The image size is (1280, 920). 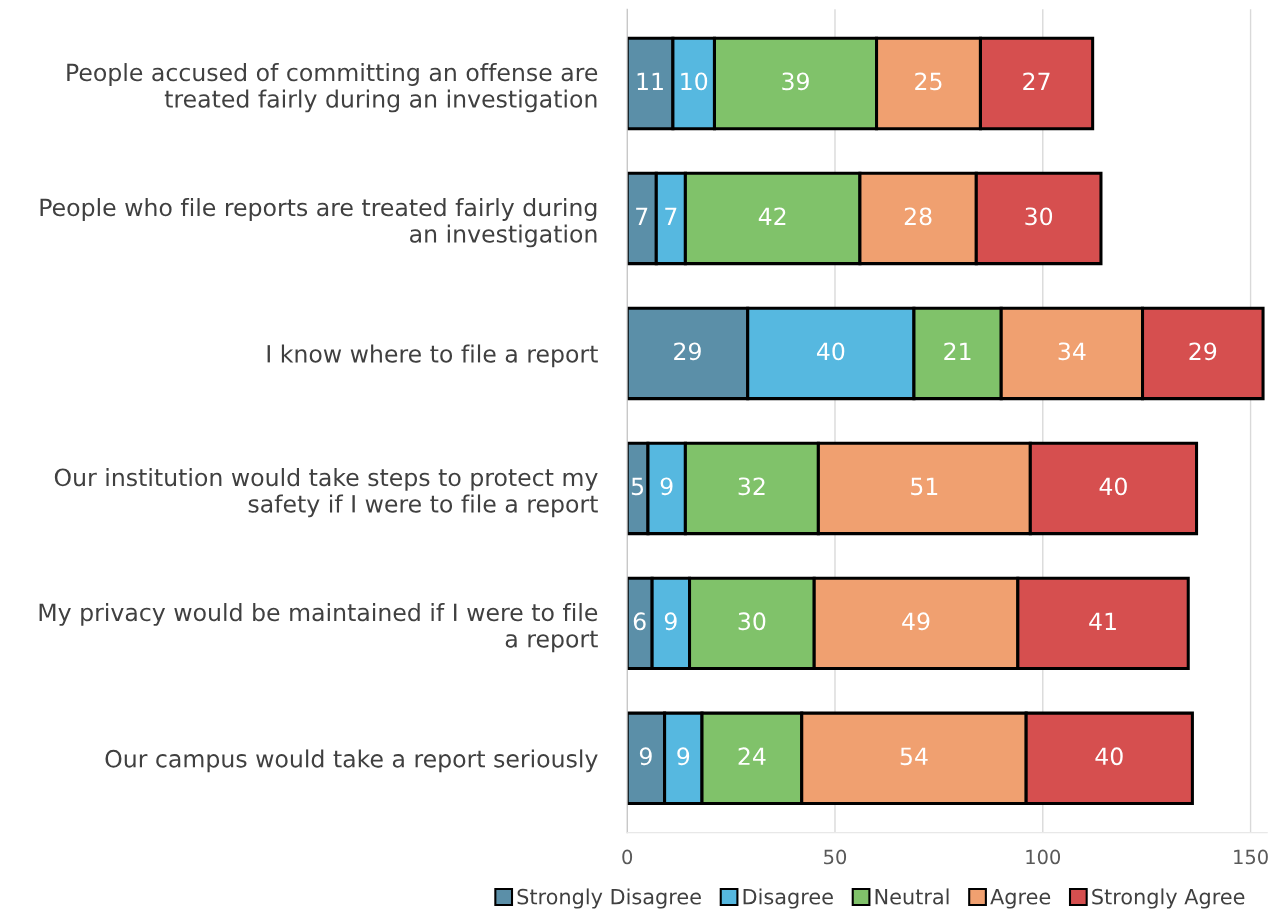 I want to click on legend-label: Agree, so click(x=1020, y=899).